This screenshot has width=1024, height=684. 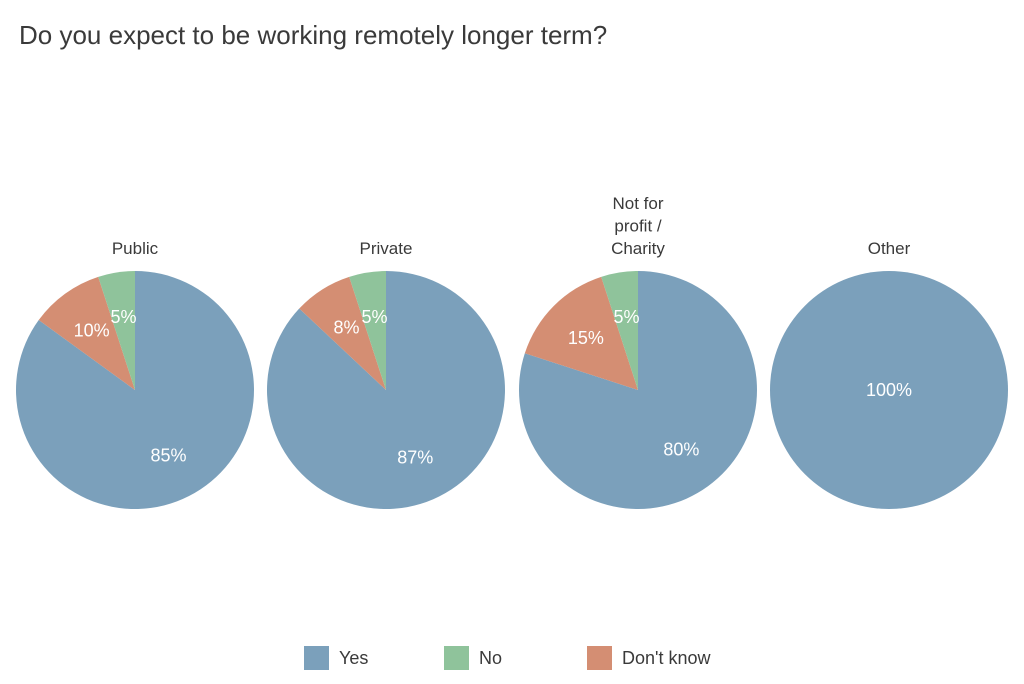 What do you see at coordinates (415, 458) in the screenshot?
I see `slice-label-private-yes: 87%` at bounding box center [415, 458].